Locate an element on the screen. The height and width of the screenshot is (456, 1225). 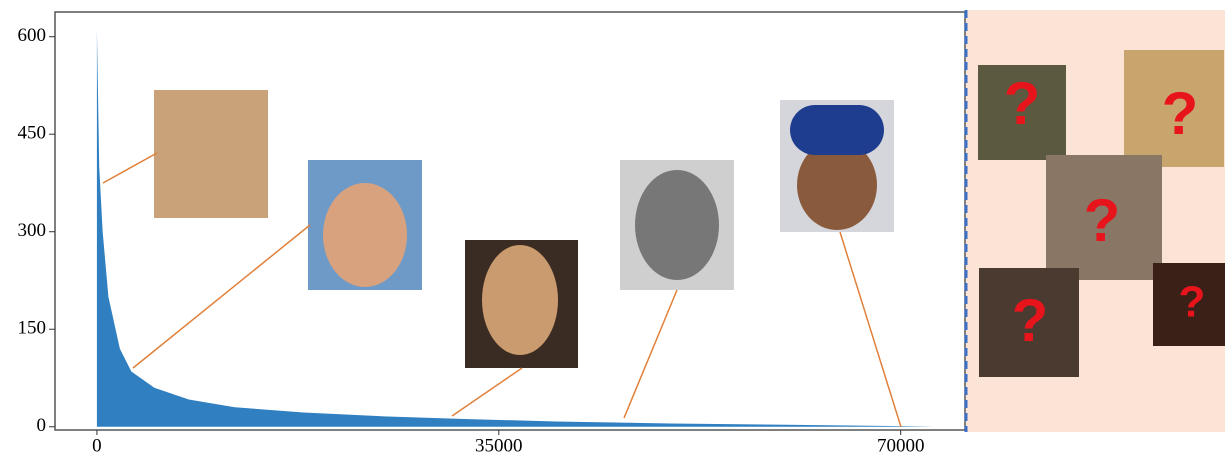
y-tick-label: 450 is located at coordinates (32, 133).